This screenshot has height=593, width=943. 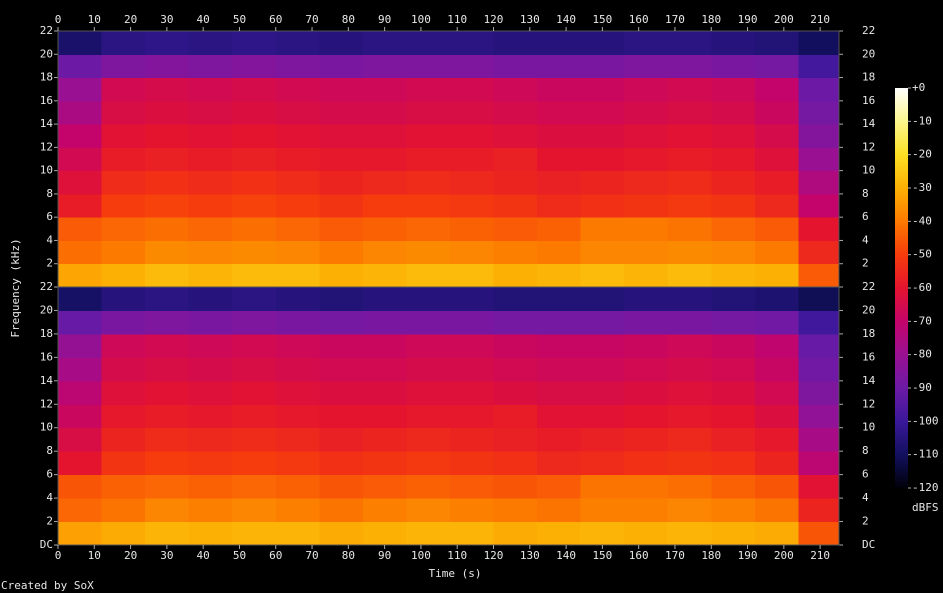 What do you see at coordinates (922, 154) in the screenshot?
I see `colorbar-tick-label: -20` at bounding box center [922, 154].